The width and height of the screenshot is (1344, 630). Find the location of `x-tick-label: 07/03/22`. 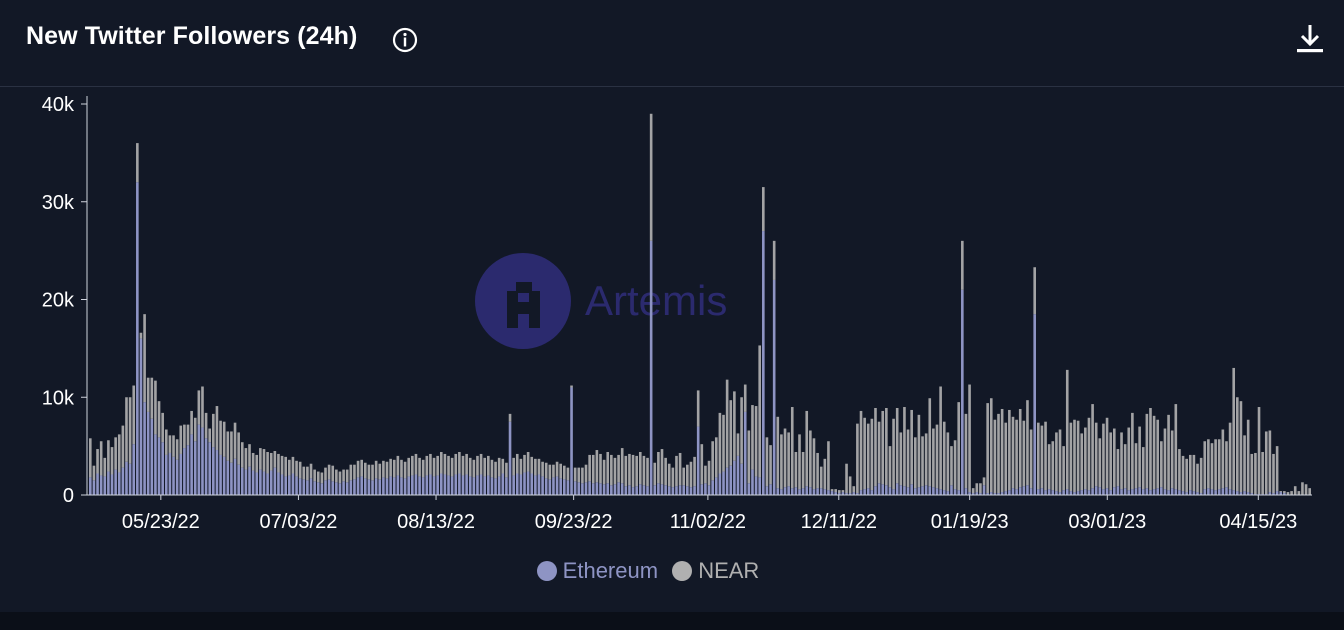

x-tick-label: 07/03/22 is located at coordinates (299, 519).